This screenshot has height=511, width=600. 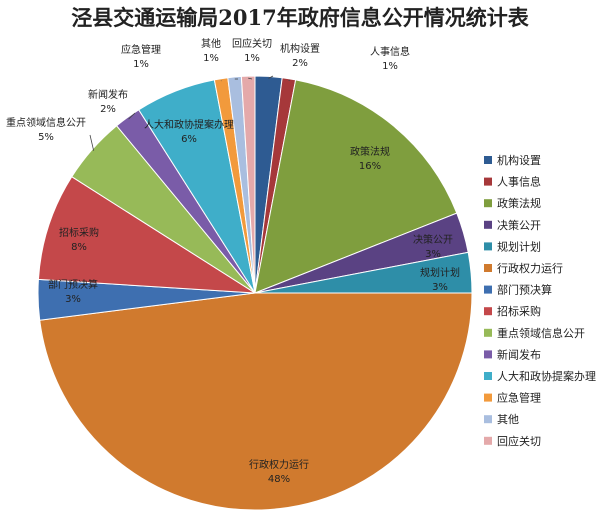 I want to click on legend-label: 部门预决算, so click(x=524, y=290).